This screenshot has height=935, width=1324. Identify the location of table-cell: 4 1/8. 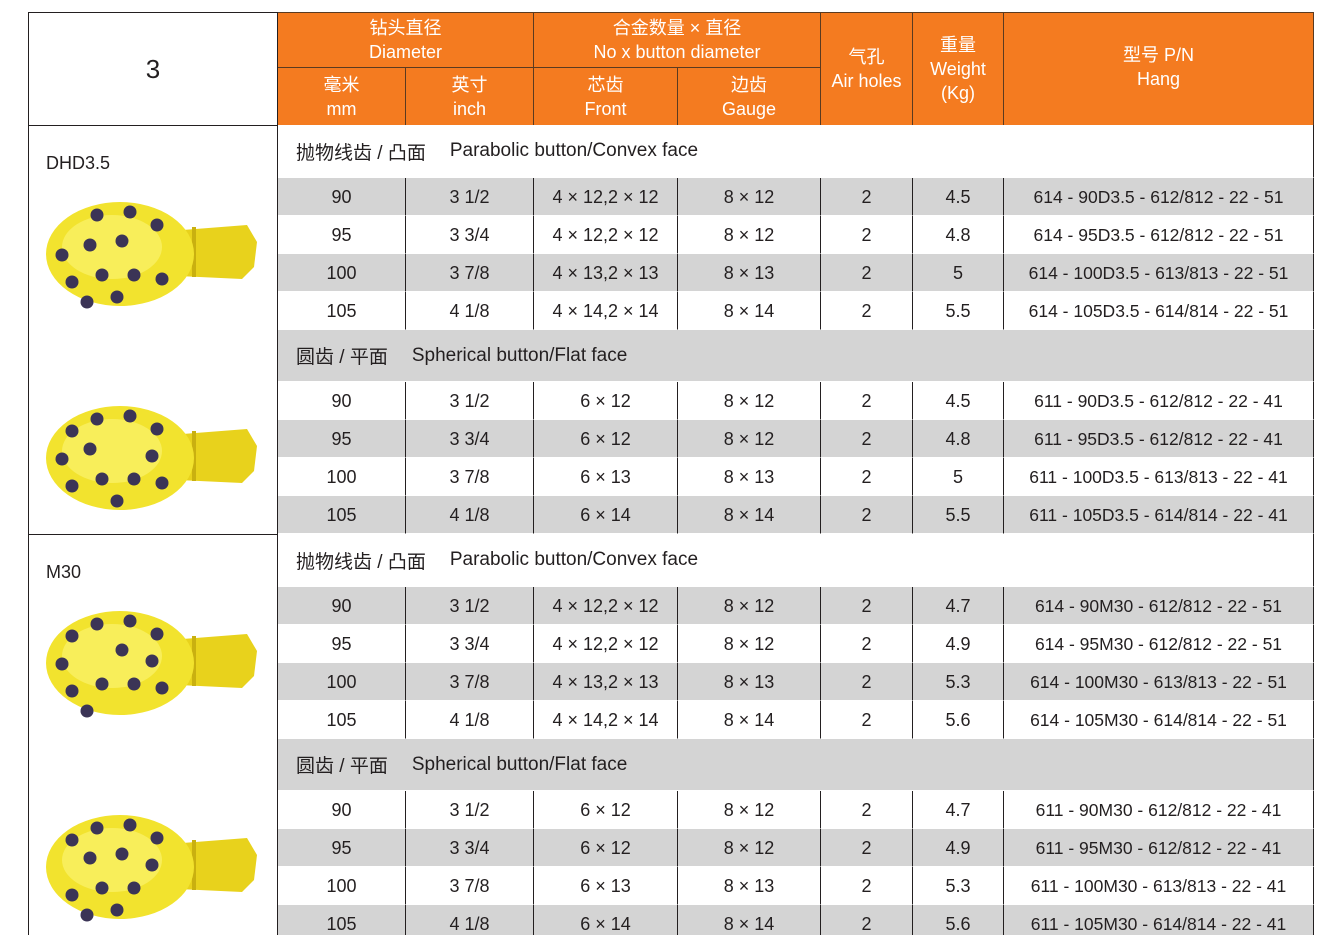
(469, 311).